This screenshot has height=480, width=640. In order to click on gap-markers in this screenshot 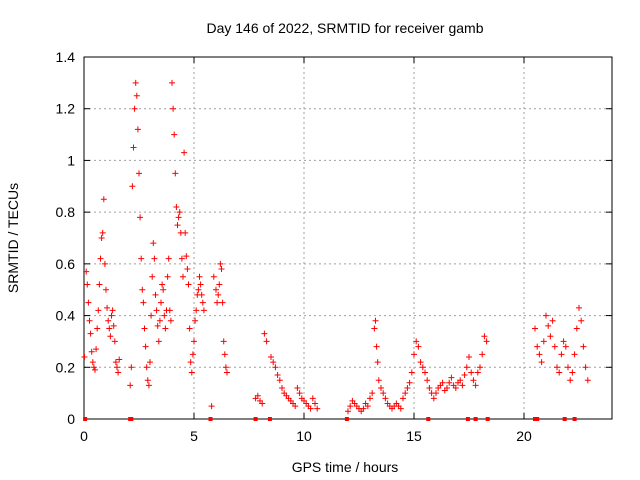, I will do `click(330, 419)`.